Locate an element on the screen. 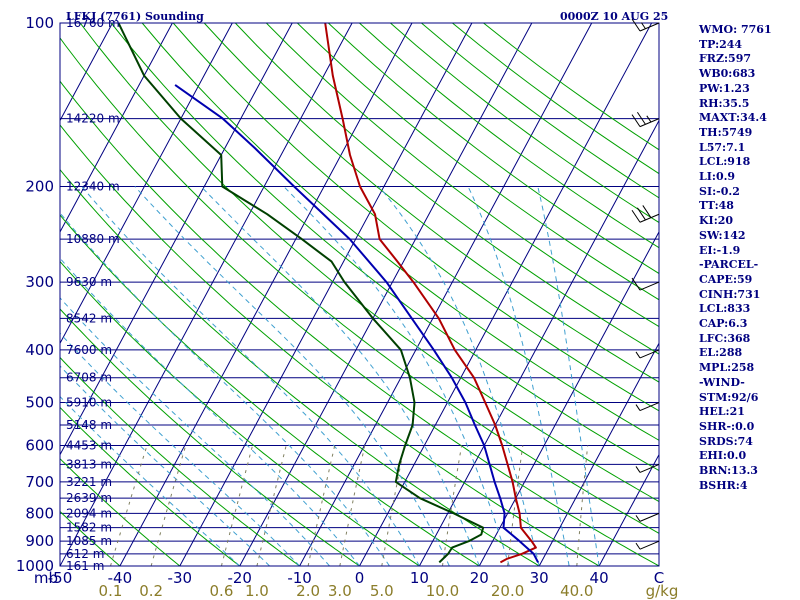 Image resolution: width=800 pixels, height=600 pixels. pressure-tick-label: 300 is located at coordinates (39, 282).